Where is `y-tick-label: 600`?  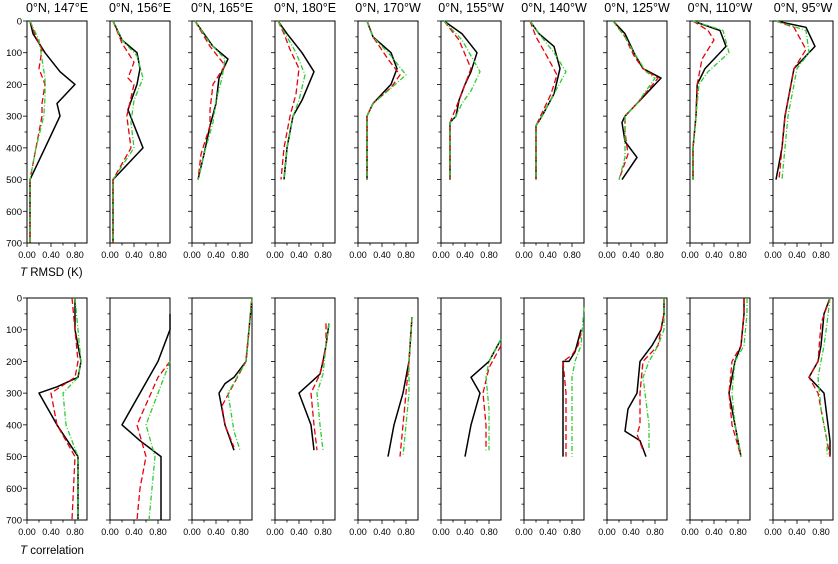 y-tick-label: 600 is located at coordinates (14, 212).